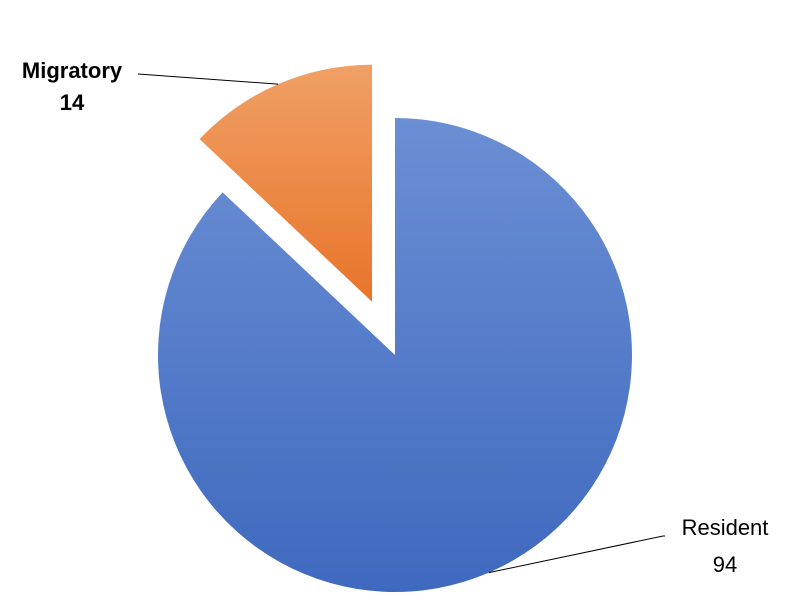  Describe the element at coordinates (576, 554) in the screenshot. I see `leader-line-resident` at that location.